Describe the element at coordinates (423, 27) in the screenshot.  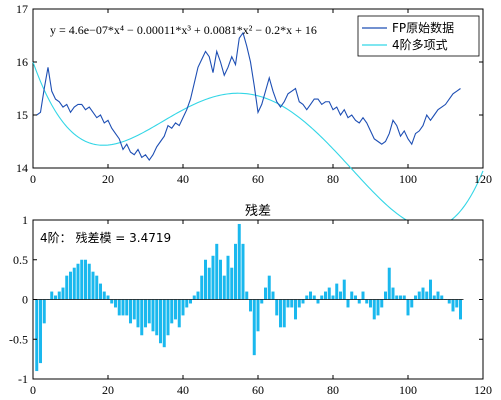
I see `legend-label-raw: FP原始数据` at that location.